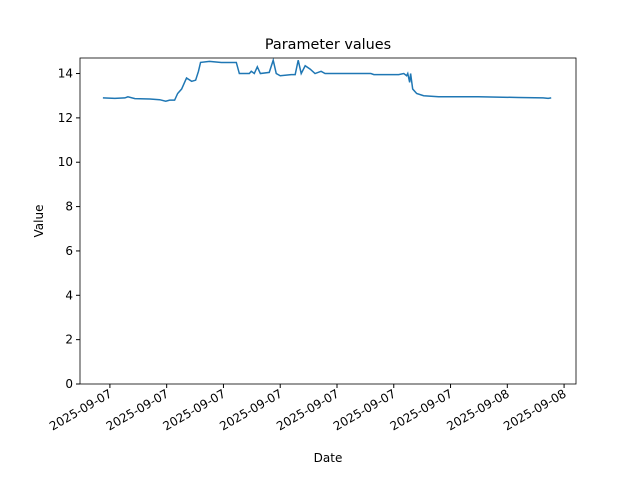 This screenshot has width=640, height=480. What do you see at coordinates (65, 162) in the screenshot?
I see `y-tick-label: 10` at bounding box center [65, 162].